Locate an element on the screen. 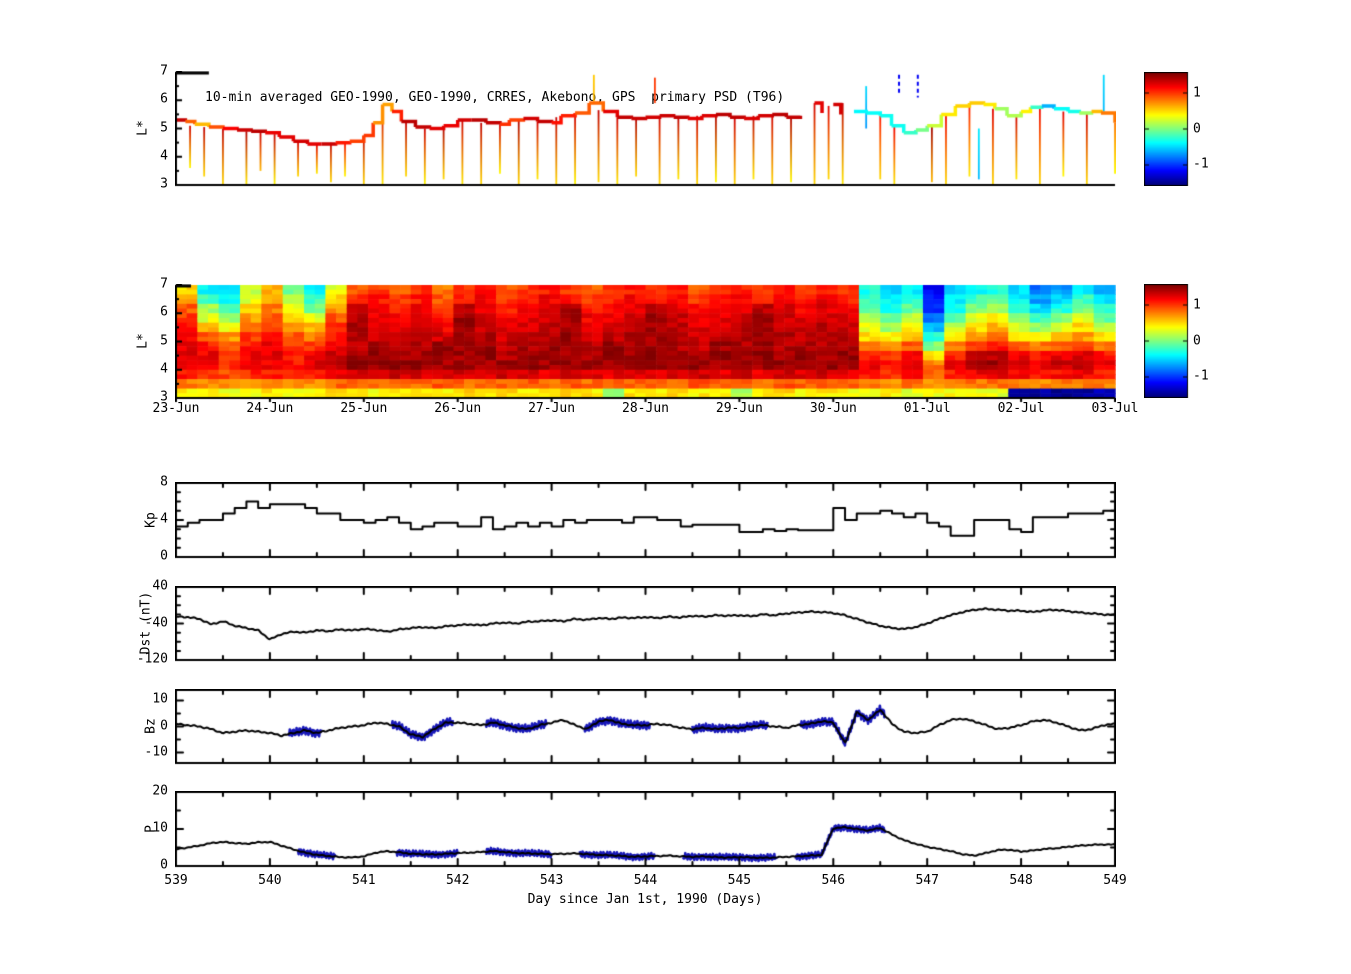 This screenshot has height=974, width=1351. tick-label: 546 is located at coordinates (833, 880).